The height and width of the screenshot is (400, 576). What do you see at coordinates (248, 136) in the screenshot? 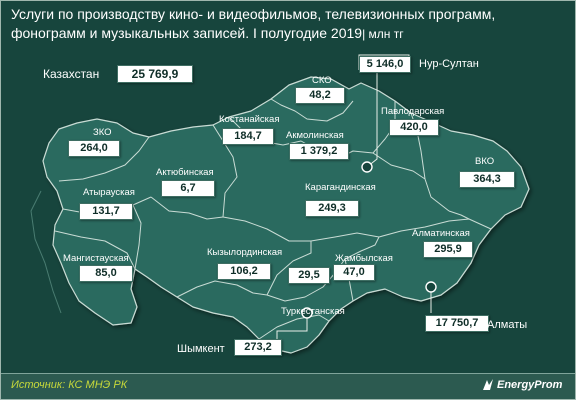
I see `region-value-kostanay: 184,7` at bounding box center [248, 136].